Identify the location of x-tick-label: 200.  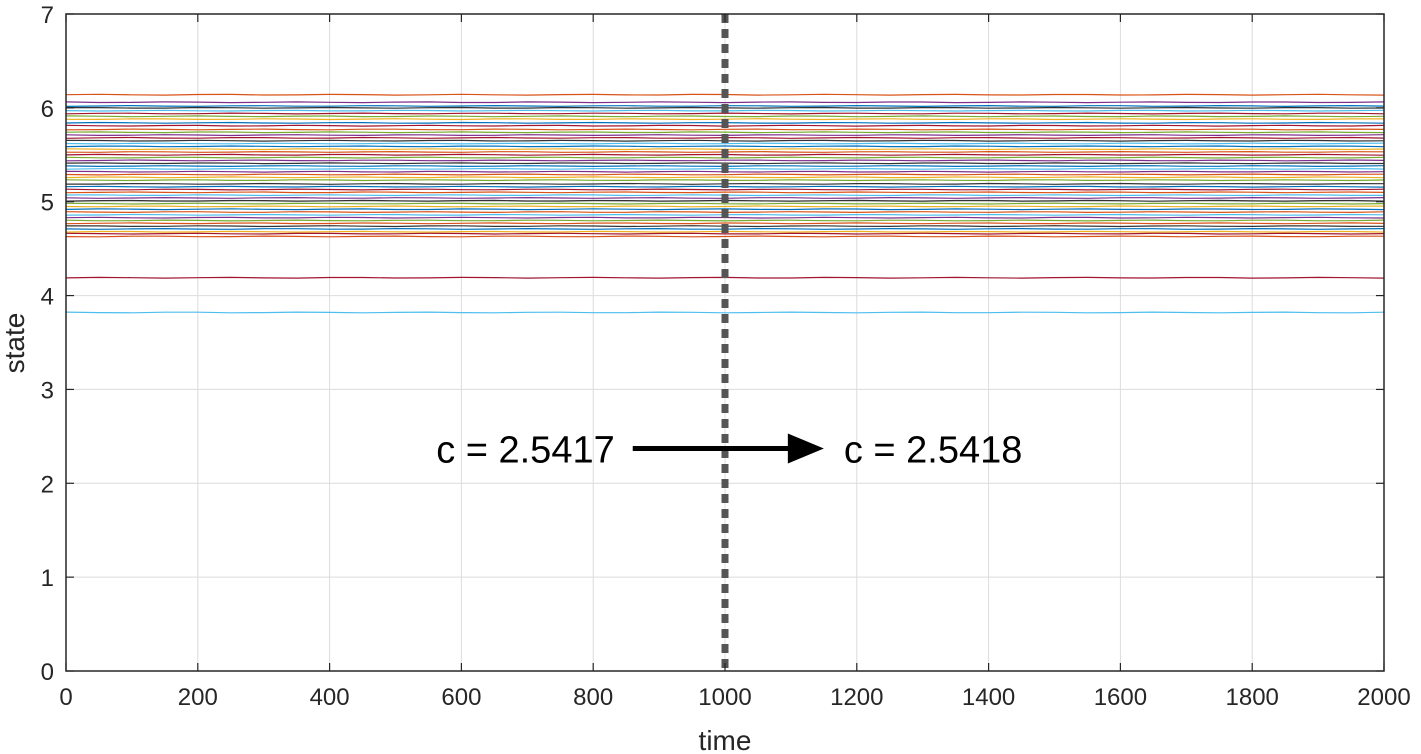
(198, 697).